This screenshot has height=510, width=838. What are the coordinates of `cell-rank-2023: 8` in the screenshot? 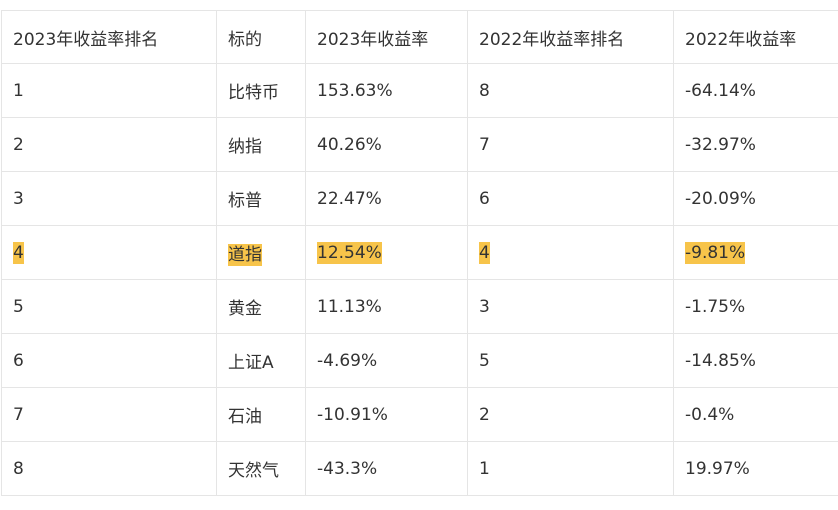 It's located at (109, 469).